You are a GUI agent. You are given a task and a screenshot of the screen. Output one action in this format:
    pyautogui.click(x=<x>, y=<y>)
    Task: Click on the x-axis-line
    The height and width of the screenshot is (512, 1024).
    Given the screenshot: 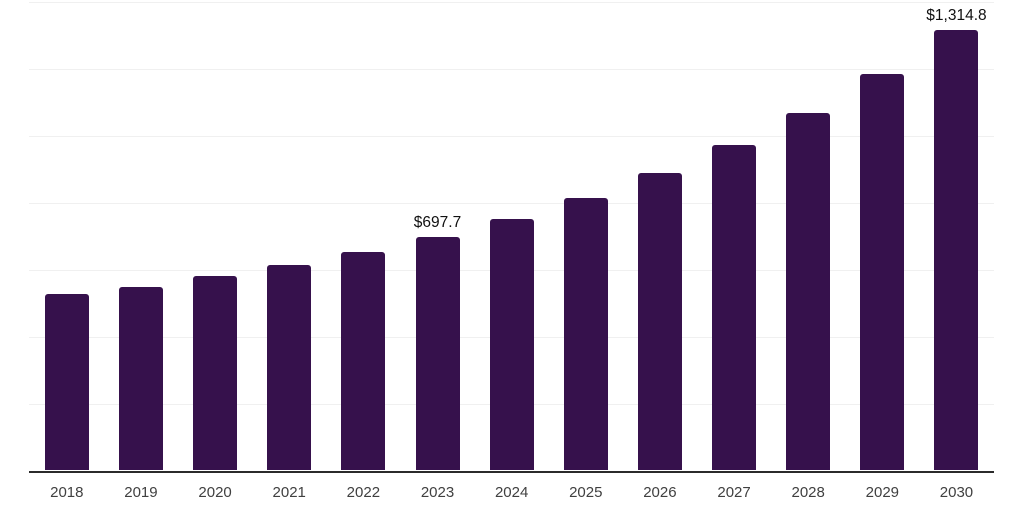 What is the action you would take?
    pyautogui.click(x=511, y=471)
    